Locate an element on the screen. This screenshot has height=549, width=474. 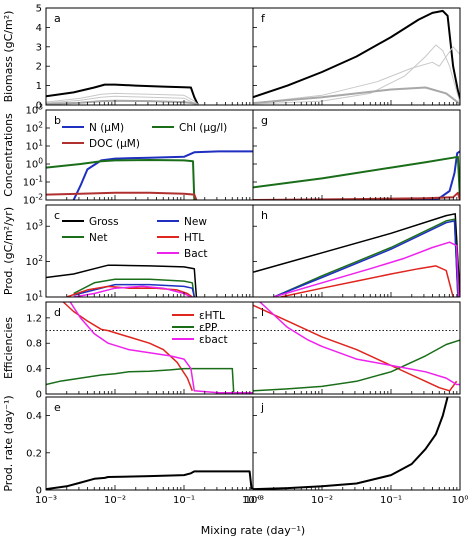
x-axis-label: Mixing rate (day⁻¹) is located at coordinates (253, 530).